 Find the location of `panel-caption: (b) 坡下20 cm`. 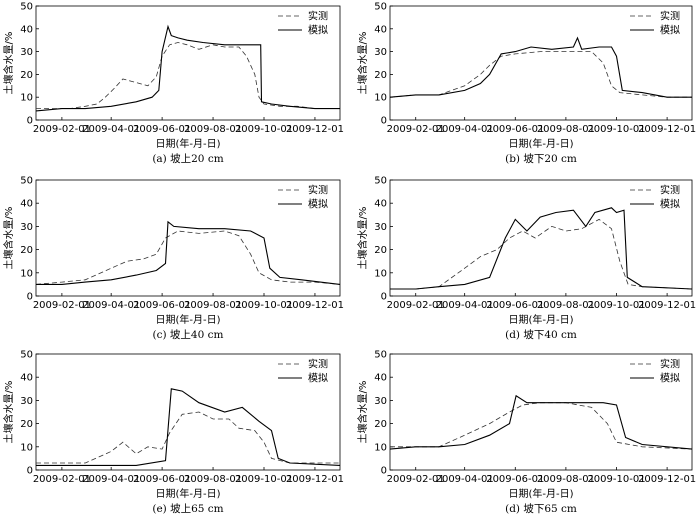

panel-caption: (b) 坡下20 cm is located at coordinates (541, 158).